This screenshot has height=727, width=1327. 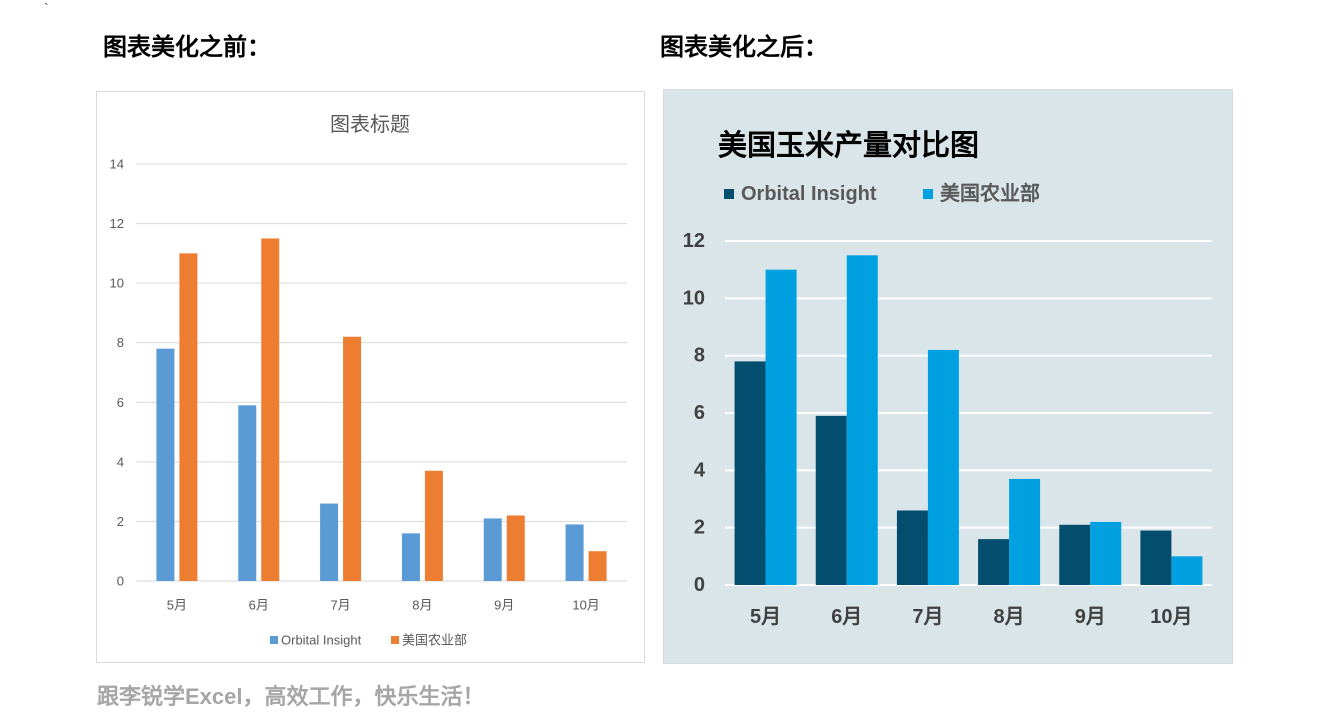 What do you see at coordinates (291, 696) in the screenshot?
I see `footer-slogan: 跟李锐学Excel，高效工作，快乐生活！` at bounding box center [291, 696].